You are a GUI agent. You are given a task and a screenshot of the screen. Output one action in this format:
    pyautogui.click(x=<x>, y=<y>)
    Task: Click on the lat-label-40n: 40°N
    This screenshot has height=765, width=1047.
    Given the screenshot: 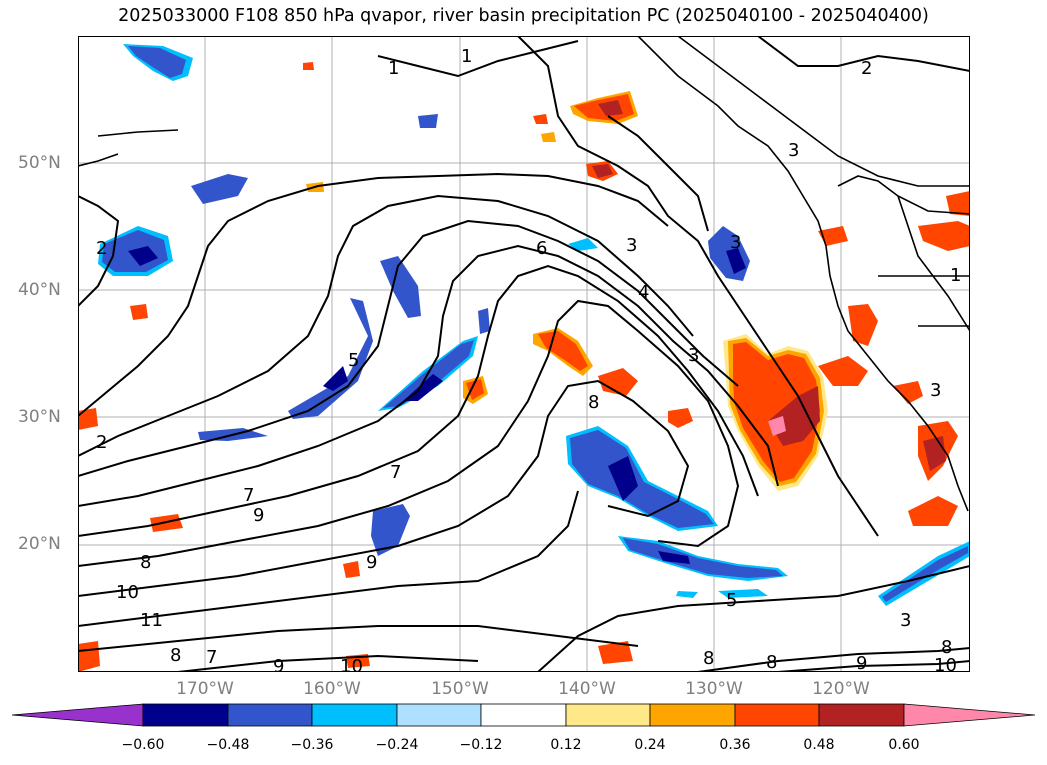 What is the action you would take?
    pyautogui.click(x=39, y=290)
    